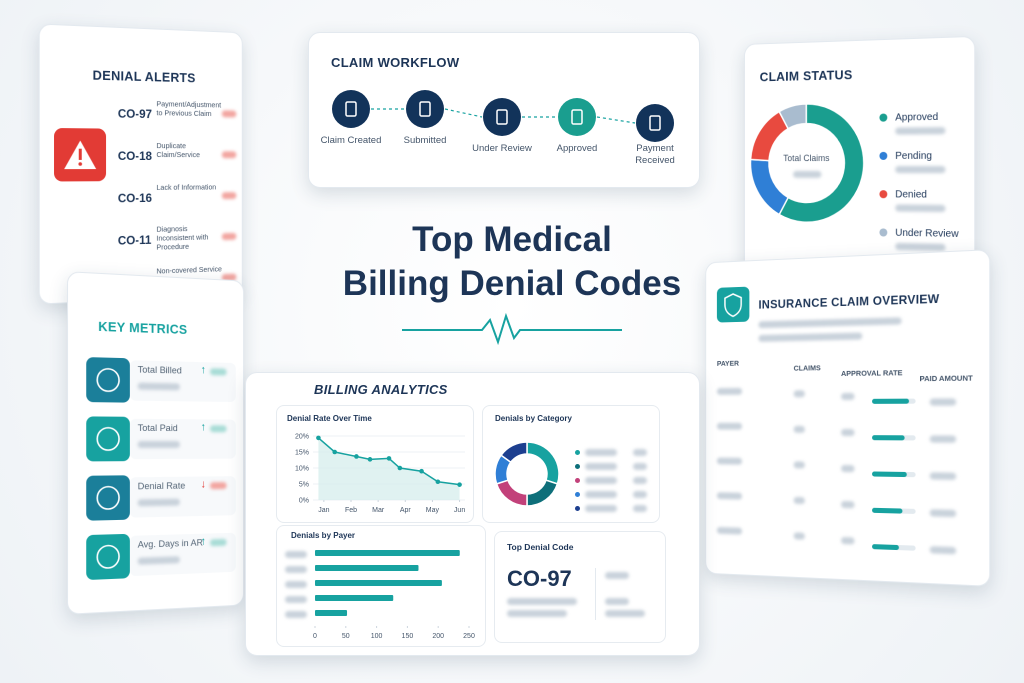 The height and width of the screenshot is (683, 1024). What do you see at coordinates (203, 484) in the screenshot?
I see `trend-arrow: ↓` at bounding box center [203, 484].